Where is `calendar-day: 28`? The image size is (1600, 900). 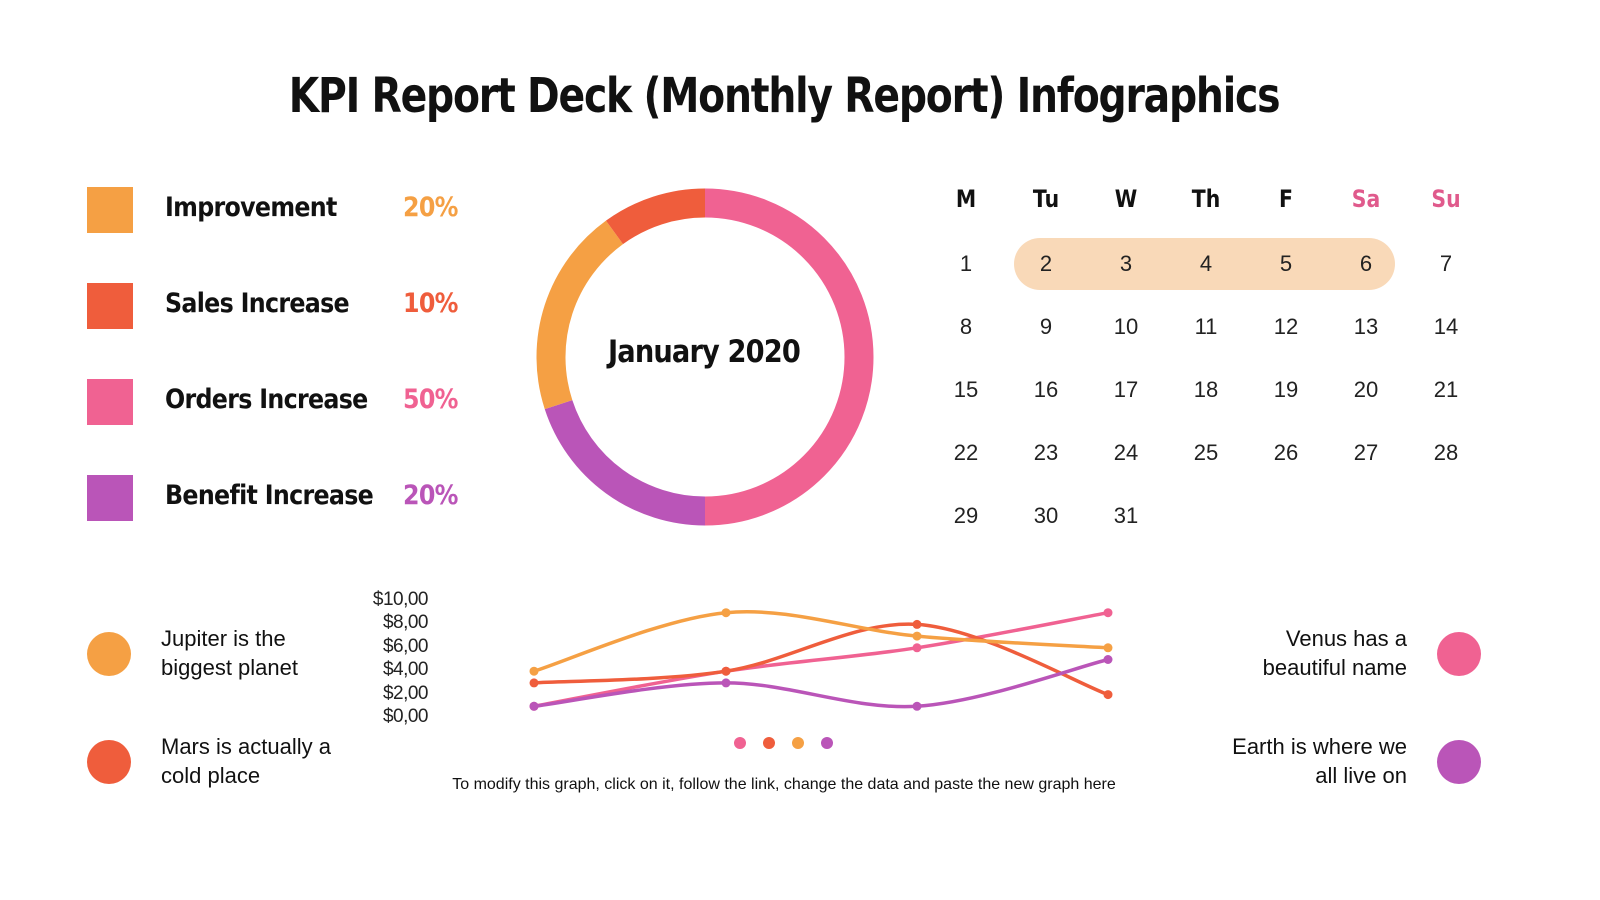 calendar-day: 28 is located at coordinates (1446, 452).